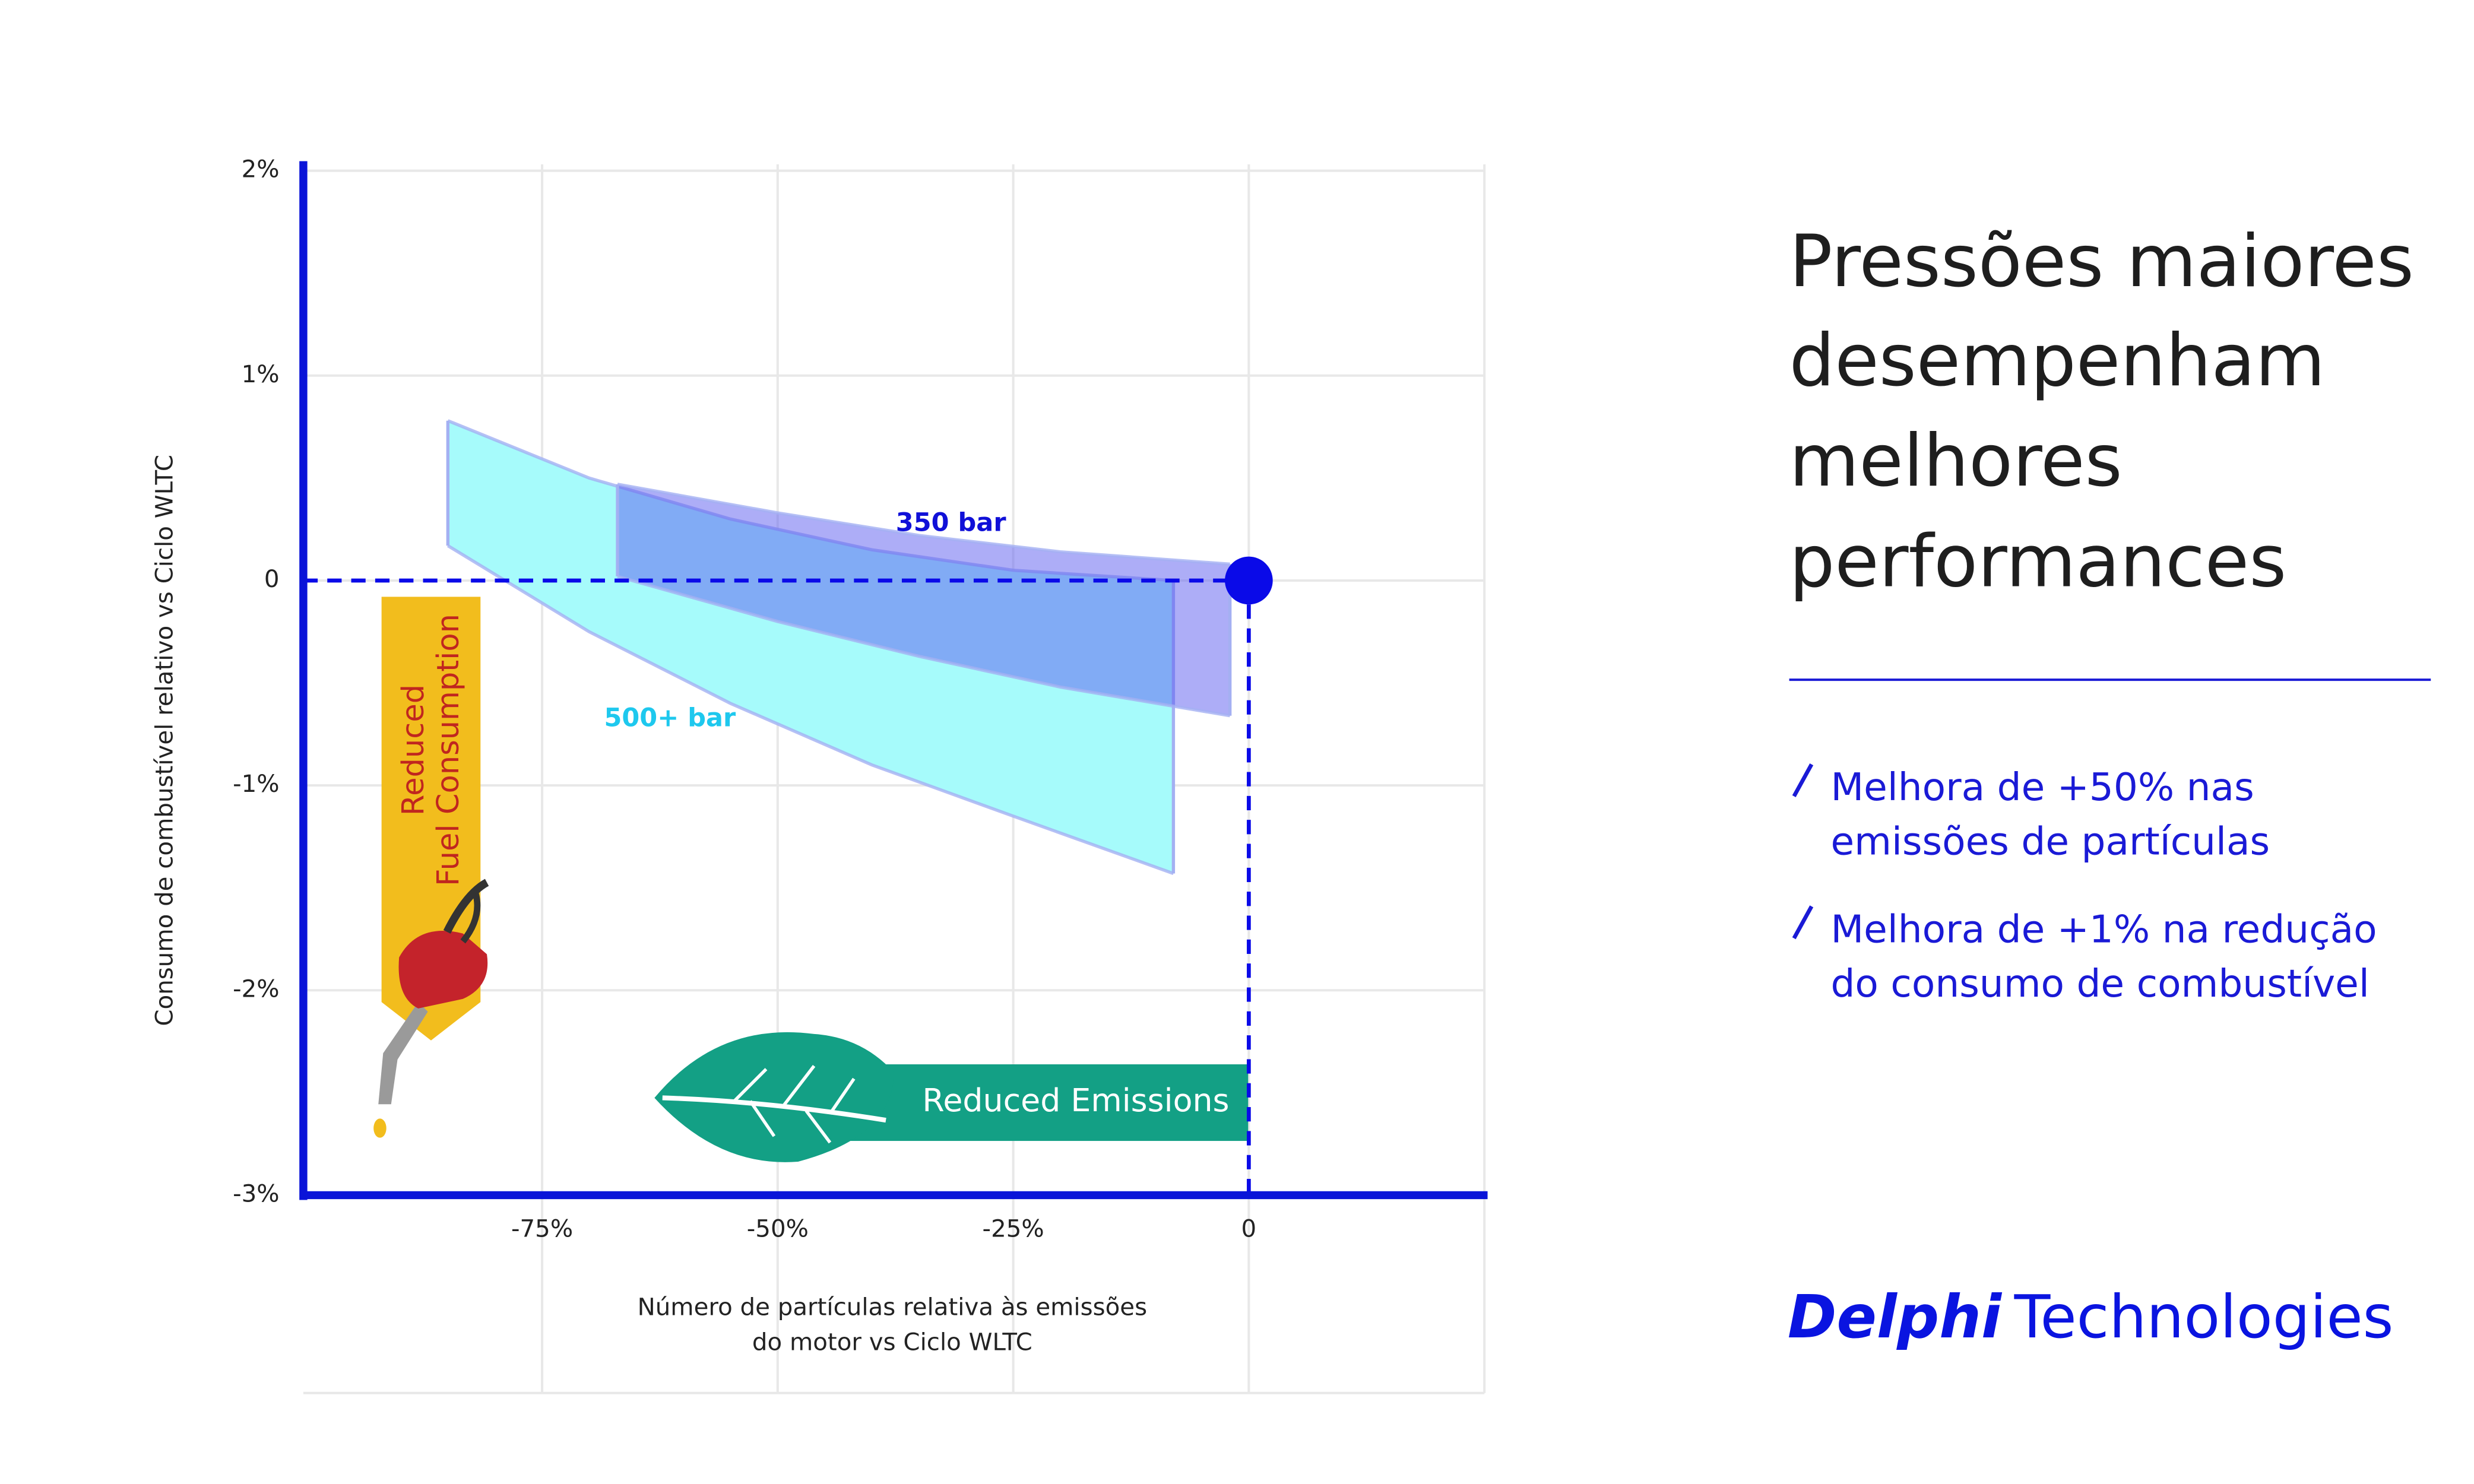 The height and width of the screenshot is (1484, 2474). Describe the element at coordinates (542, 1229) in the screenshot. I see `x-tick-label: -75%` at that location.